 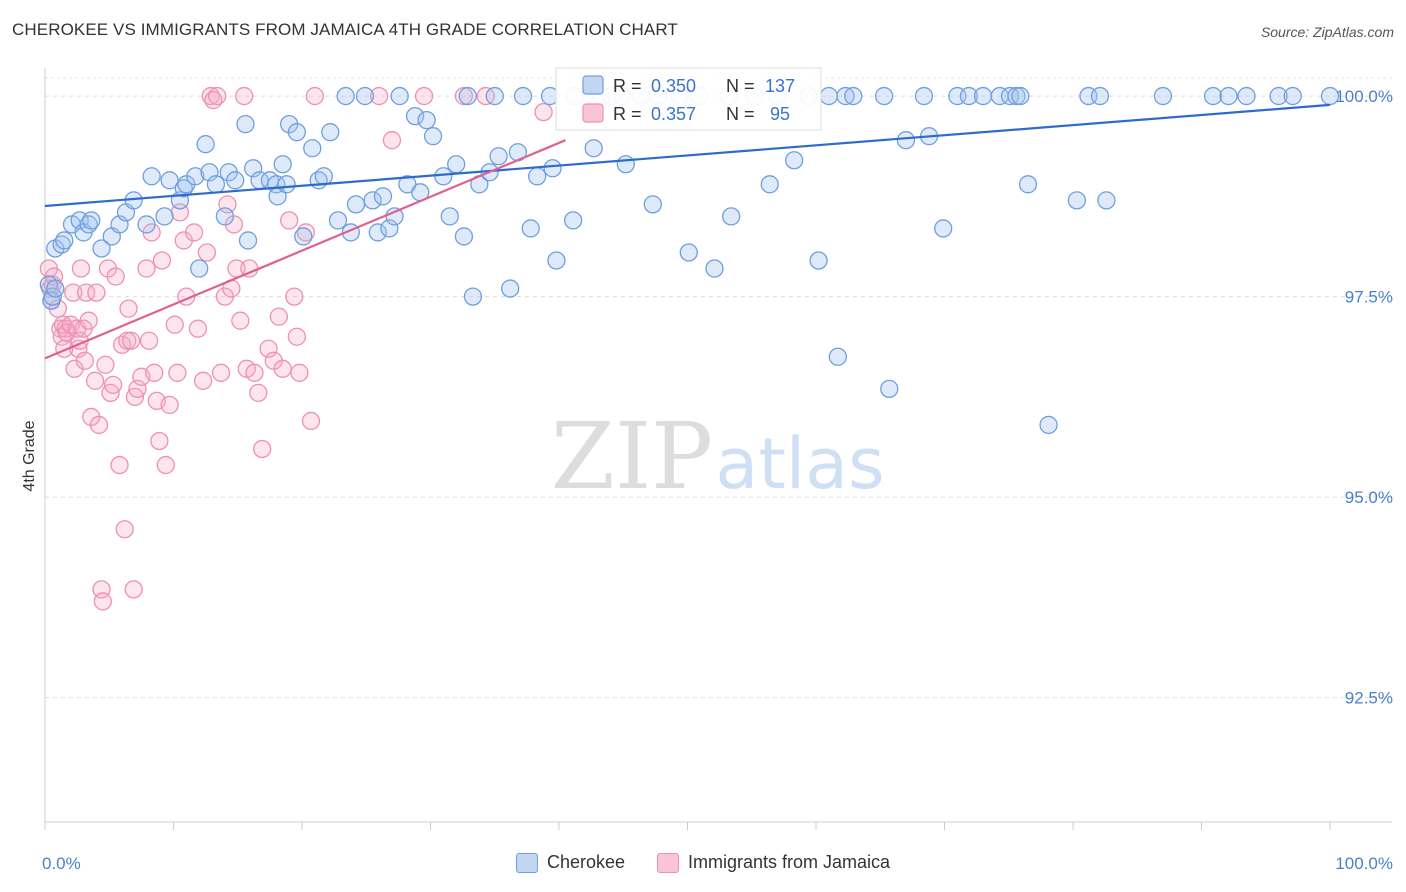 I want to click on legend-n-value-cherokee: 137, so click(x=780, y=86).